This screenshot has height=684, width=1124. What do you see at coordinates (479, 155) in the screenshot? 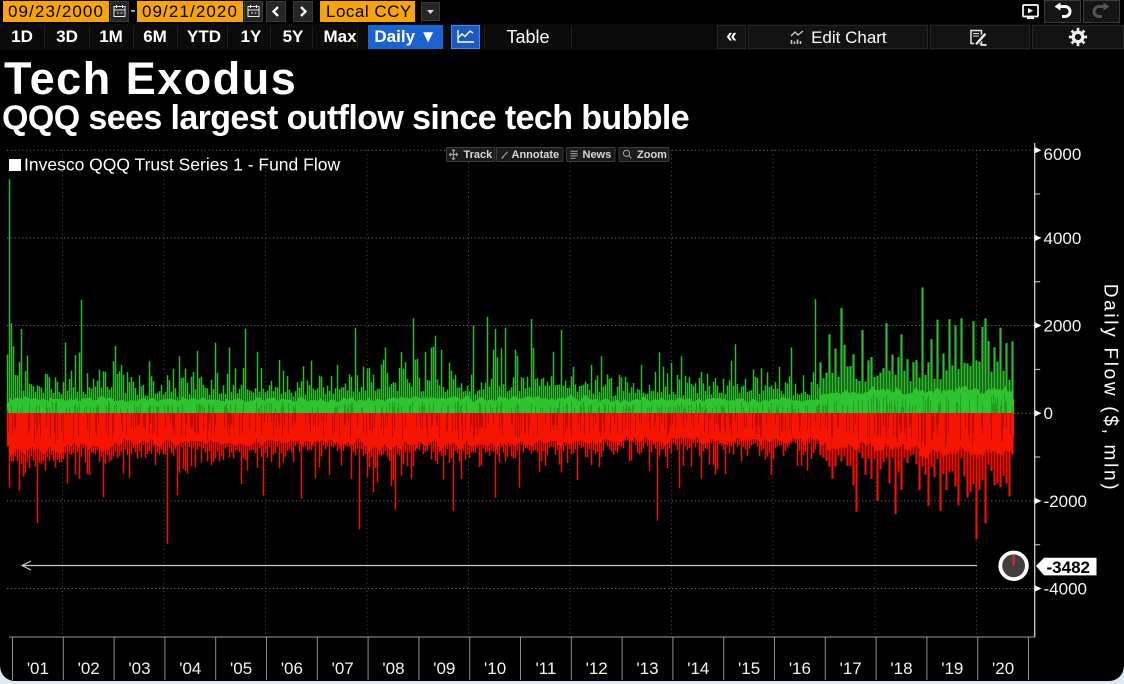
I see `svg-text: Track` at bounding box center [479, 155].